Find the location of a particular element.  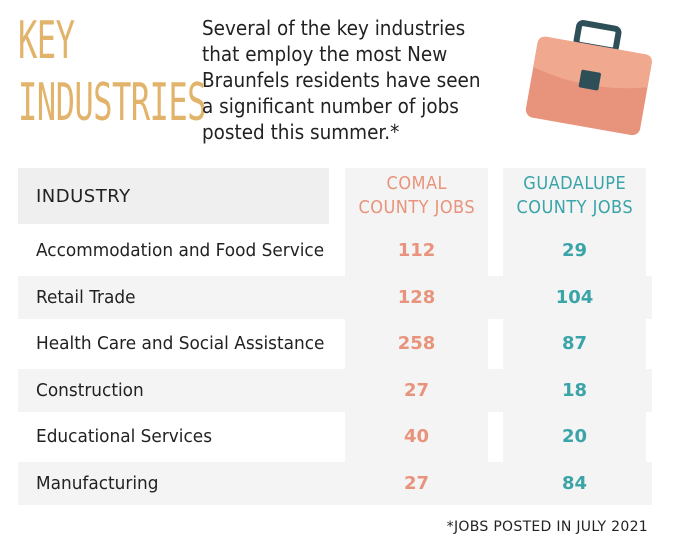

column-header-comal-line1: COMAL is located at coordinates (416, 183).